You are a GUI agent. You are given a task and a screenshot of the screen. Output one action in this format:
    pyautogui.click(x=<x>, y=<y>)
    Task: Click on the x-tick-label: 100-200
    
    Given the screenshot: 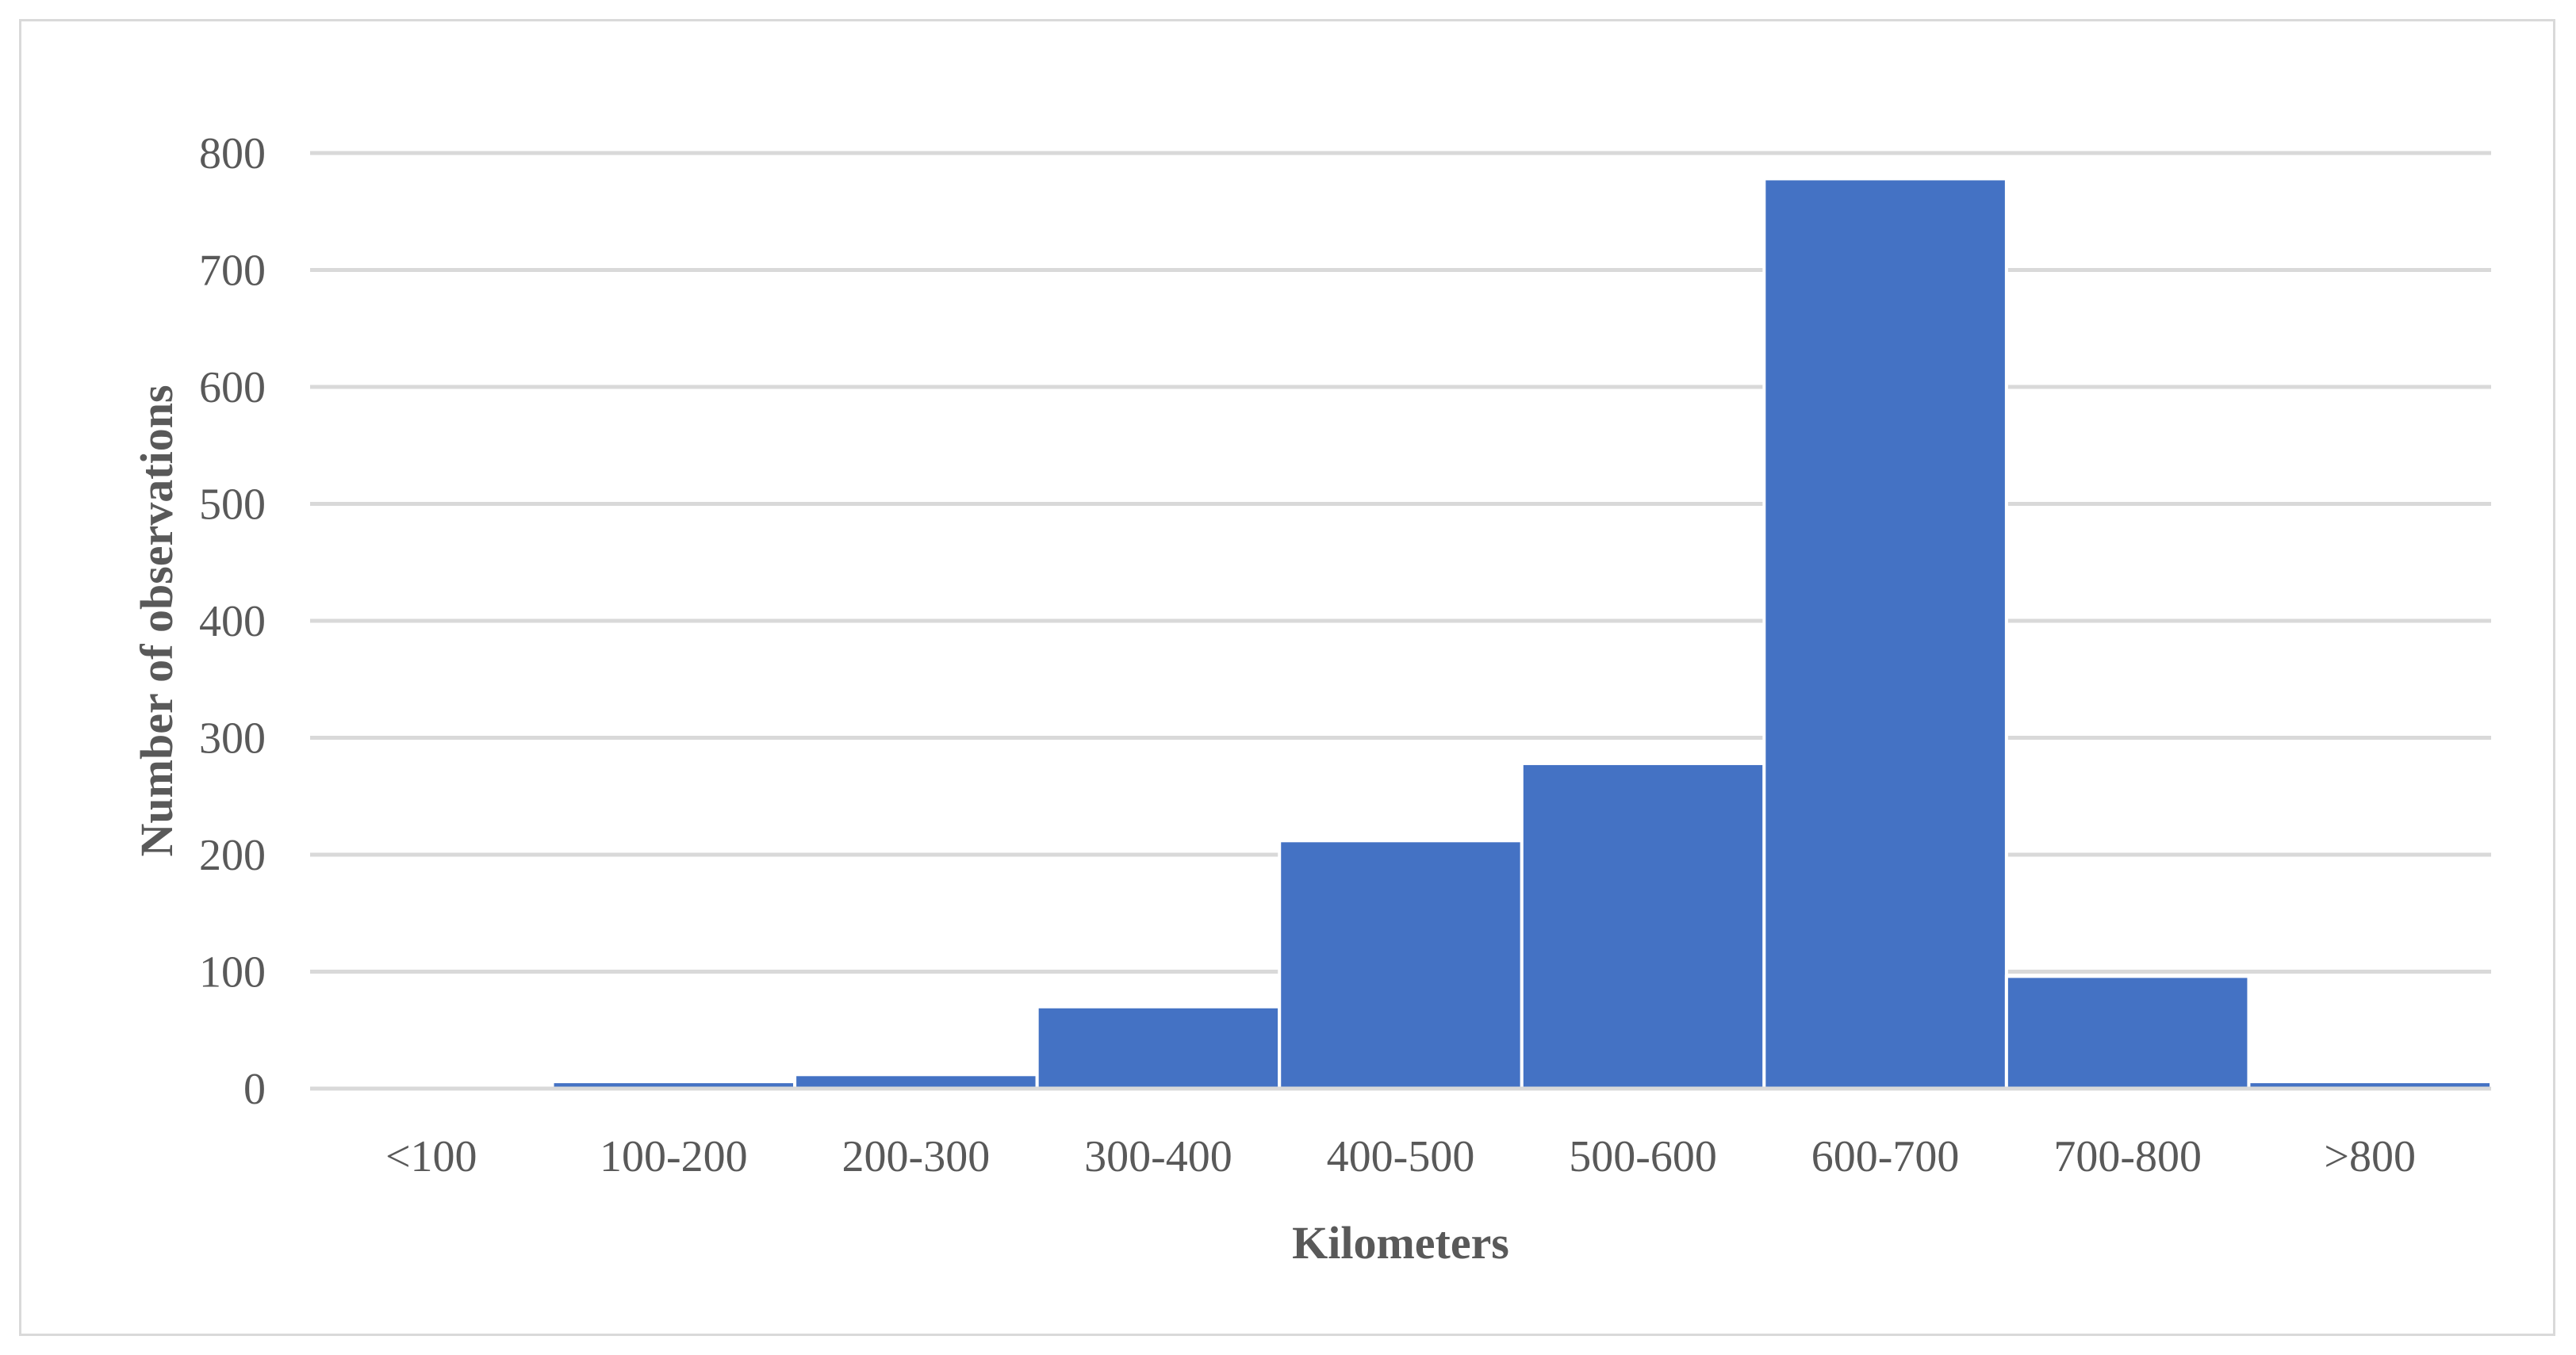 What is the action you would take?
    pyautogui.click(x=674, y=1157)
    